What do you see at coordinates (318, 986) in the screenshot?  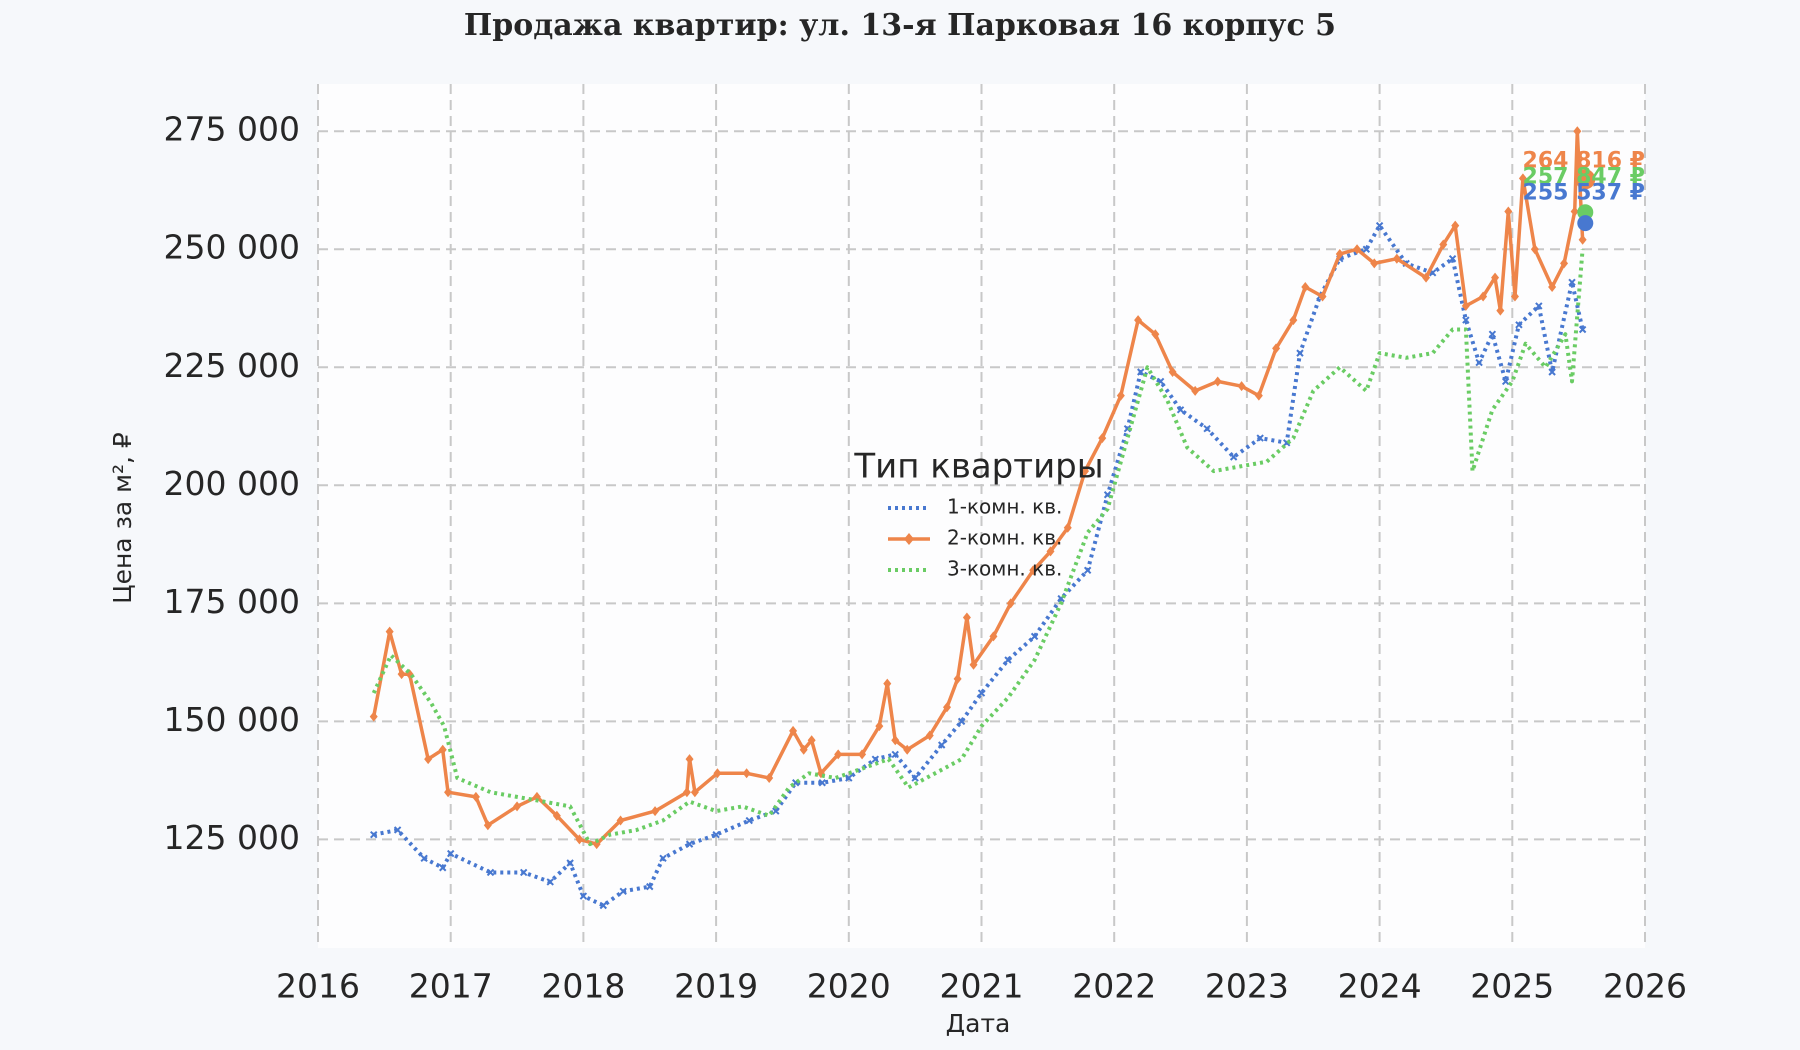 I see `x-tick-label: 2016` at bounding box center [318, 986].